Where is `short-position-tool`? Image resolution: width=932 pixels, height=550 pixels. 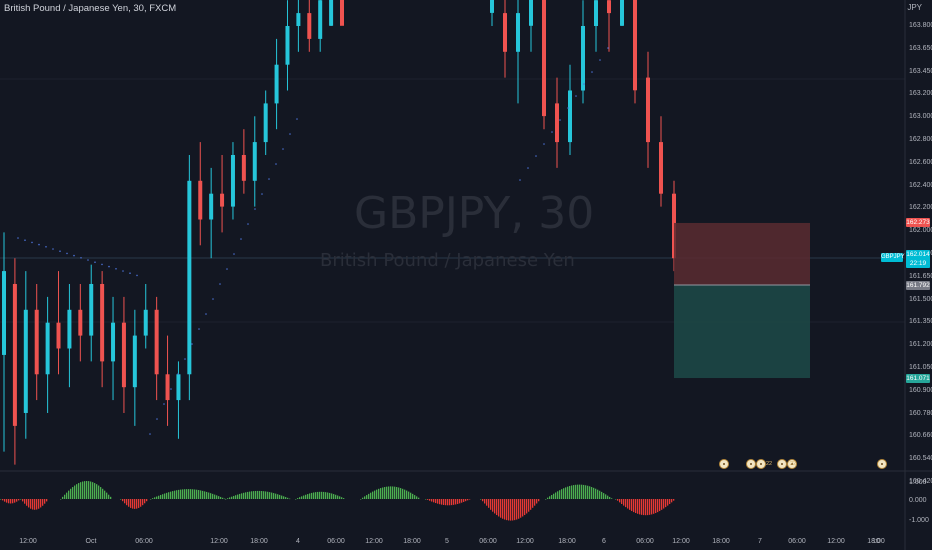 short-position-tool is located at coordinates (742, 300).